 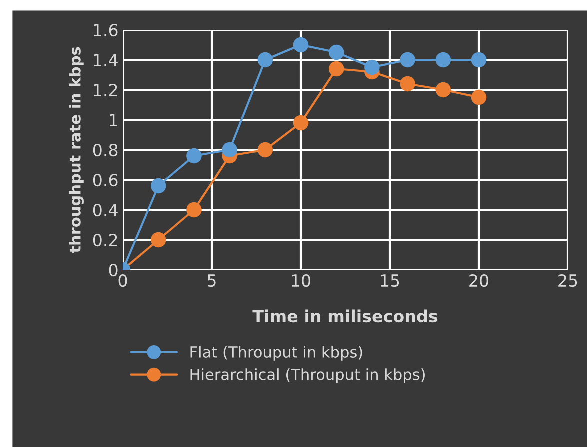 I want to click on y-tick-label: 0.8, so click(x=105, y=150).